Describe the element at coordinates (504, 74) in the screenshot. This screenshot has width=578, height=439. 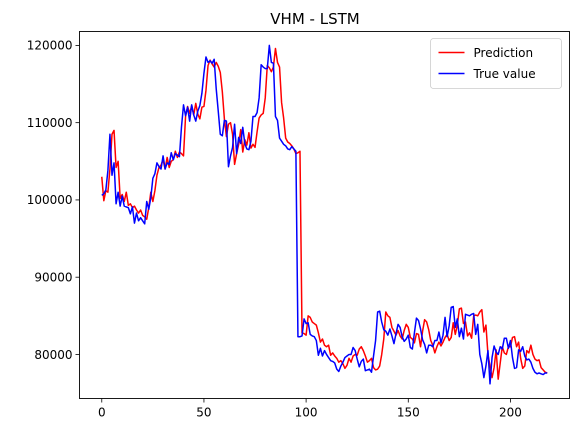
I see `legend-label-1: True value` at that location.